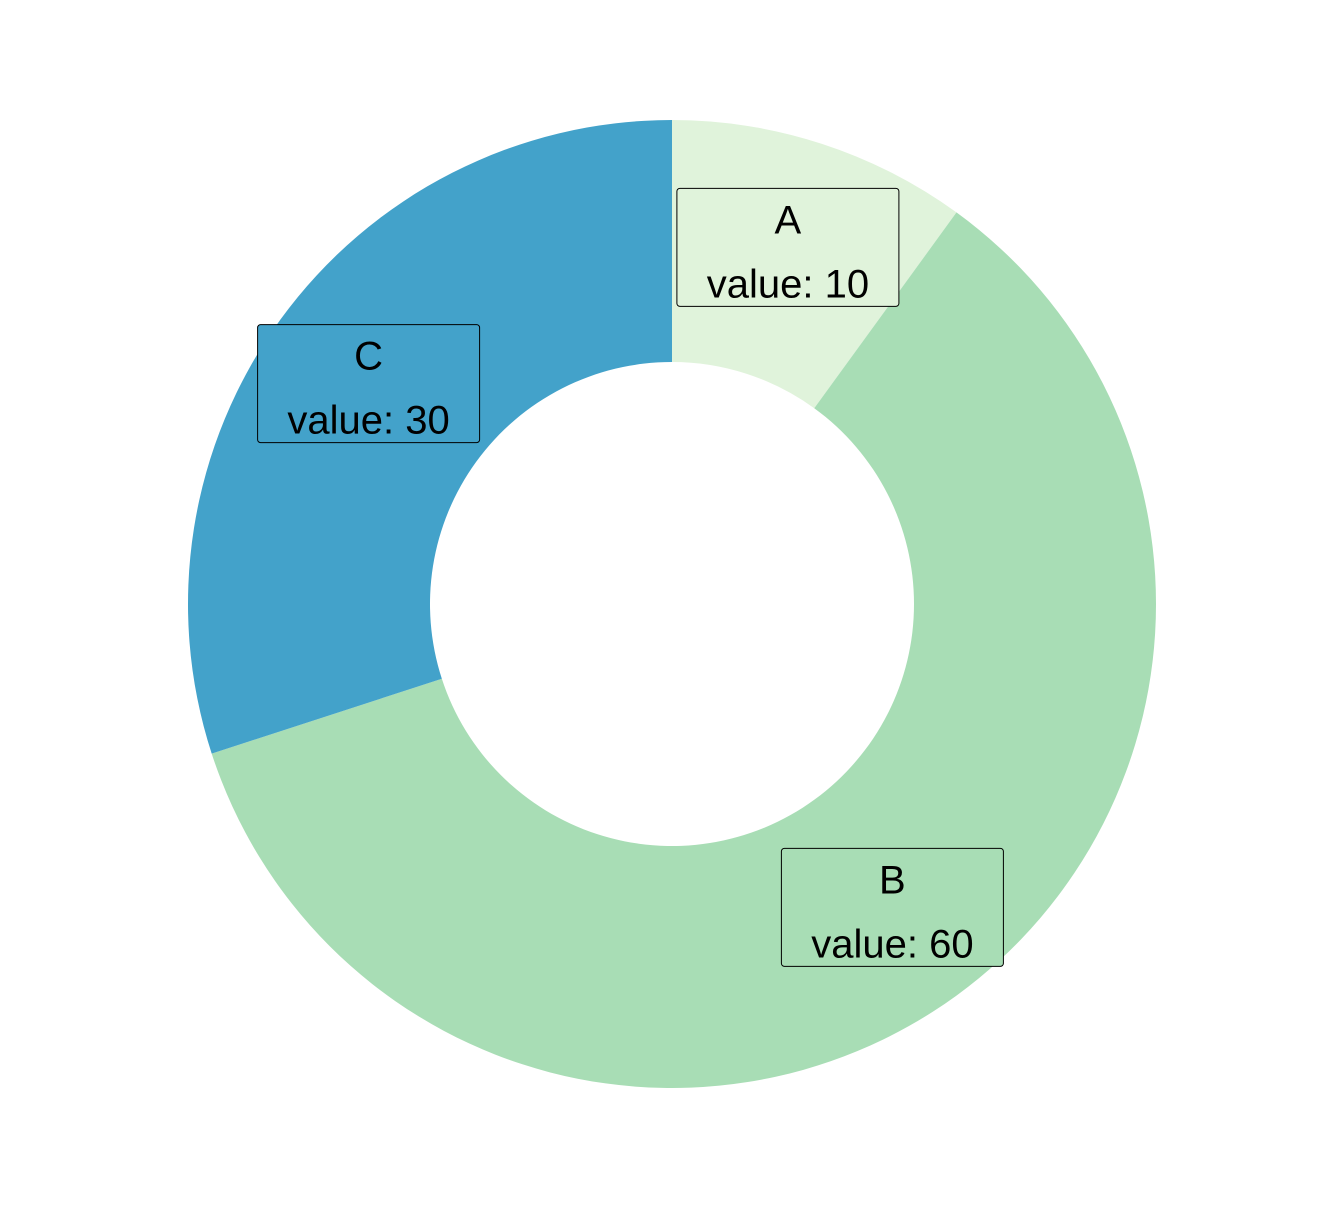 This screenshot has width=1344, height=1214. What do you see at coordinates (892, 880) in the screenshot?
I see `slice-category-label: B` at bounding box center [892, 880].